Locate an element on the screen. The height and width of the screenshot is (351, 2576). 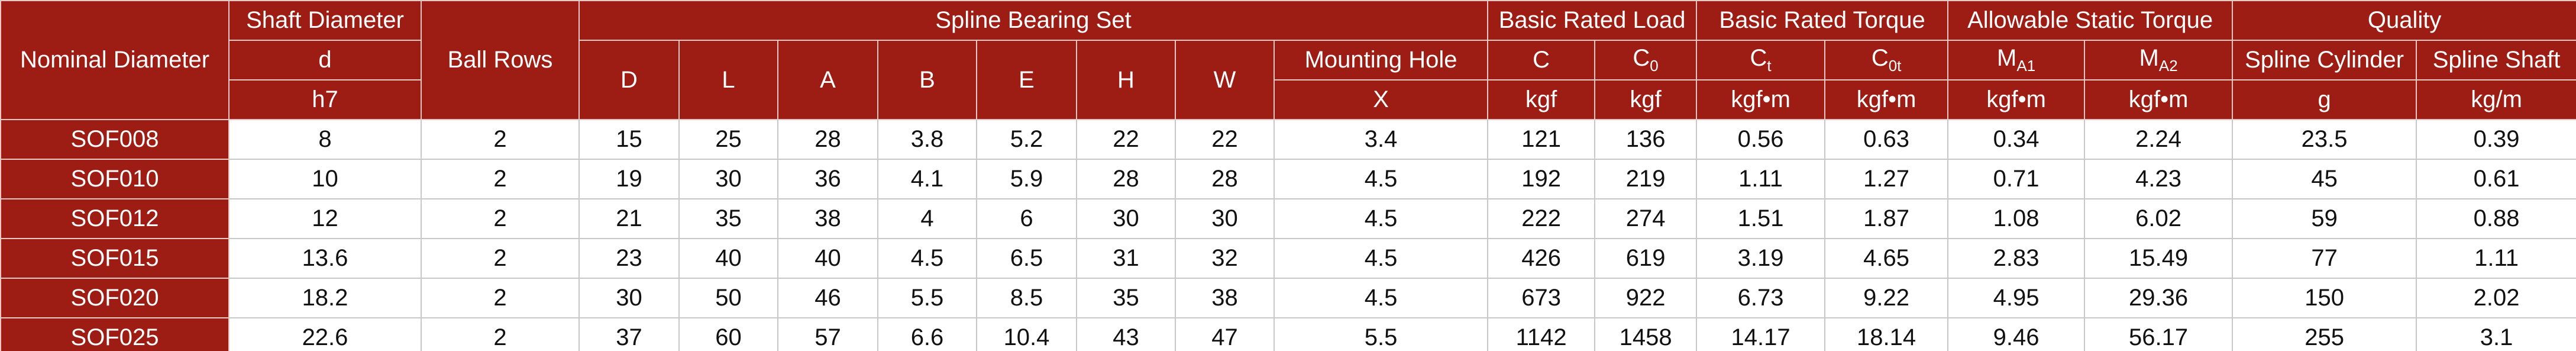
value-cell: 9.46 is located at coordinates (2016, 334).